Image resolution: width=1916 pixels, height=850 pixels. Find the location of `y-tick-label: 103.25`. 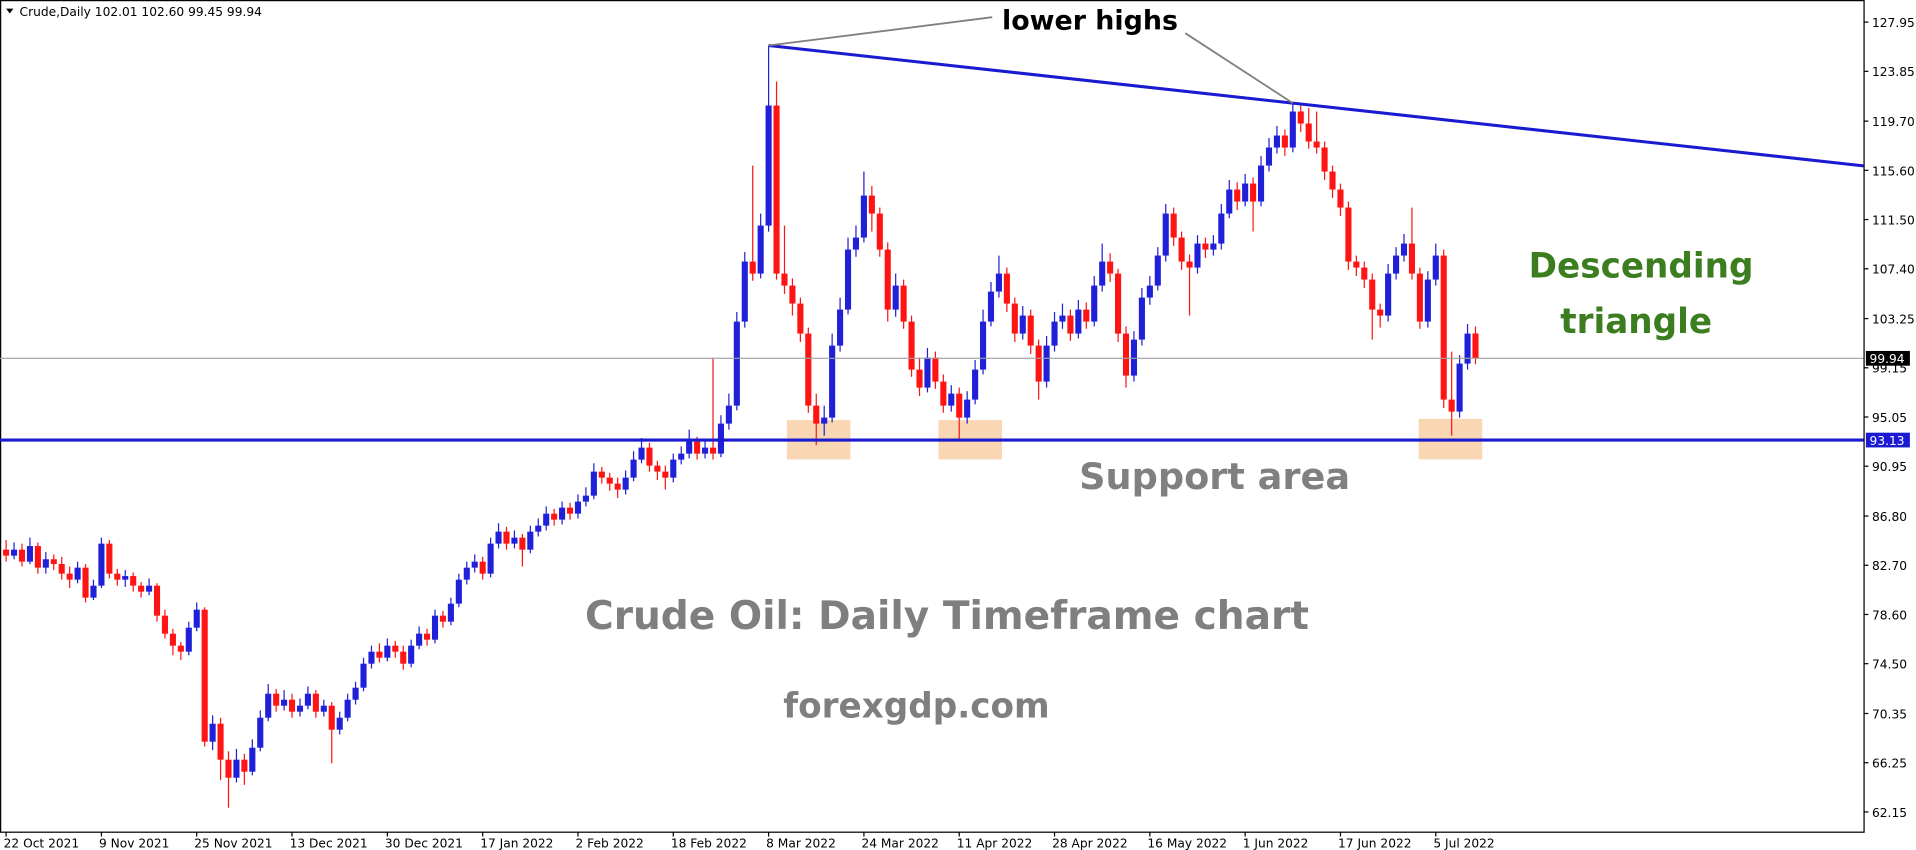

y-tick-label: 103.25 is located at coordinates (1893, 319).